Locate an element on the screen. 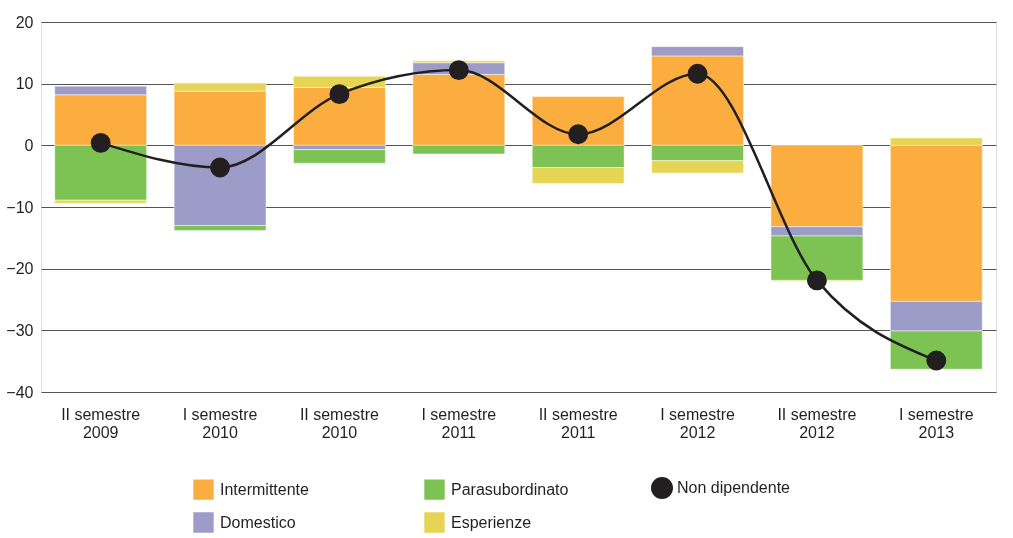 The image size is (1013, 538). legend-label: Domestico is located at coordinates (258, 522).